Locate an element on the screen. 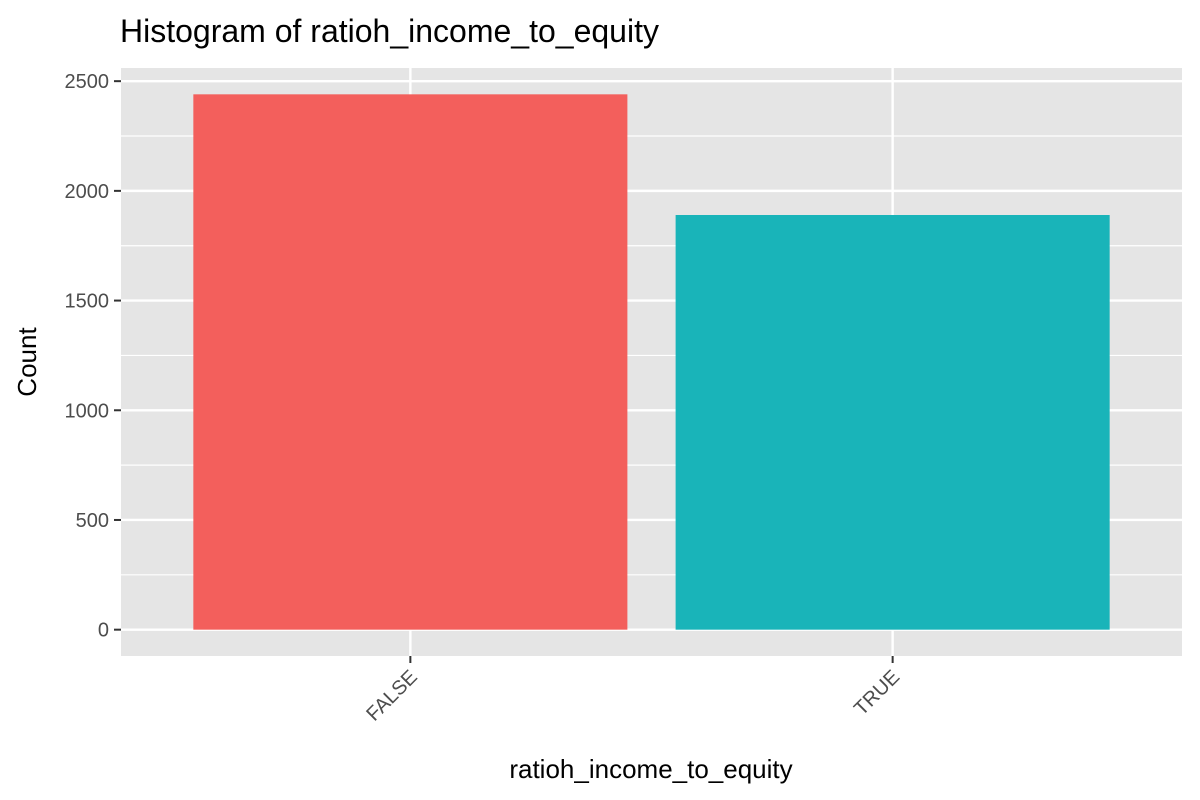  x-tick-label: FALSE is located at coordinates (392, 696).